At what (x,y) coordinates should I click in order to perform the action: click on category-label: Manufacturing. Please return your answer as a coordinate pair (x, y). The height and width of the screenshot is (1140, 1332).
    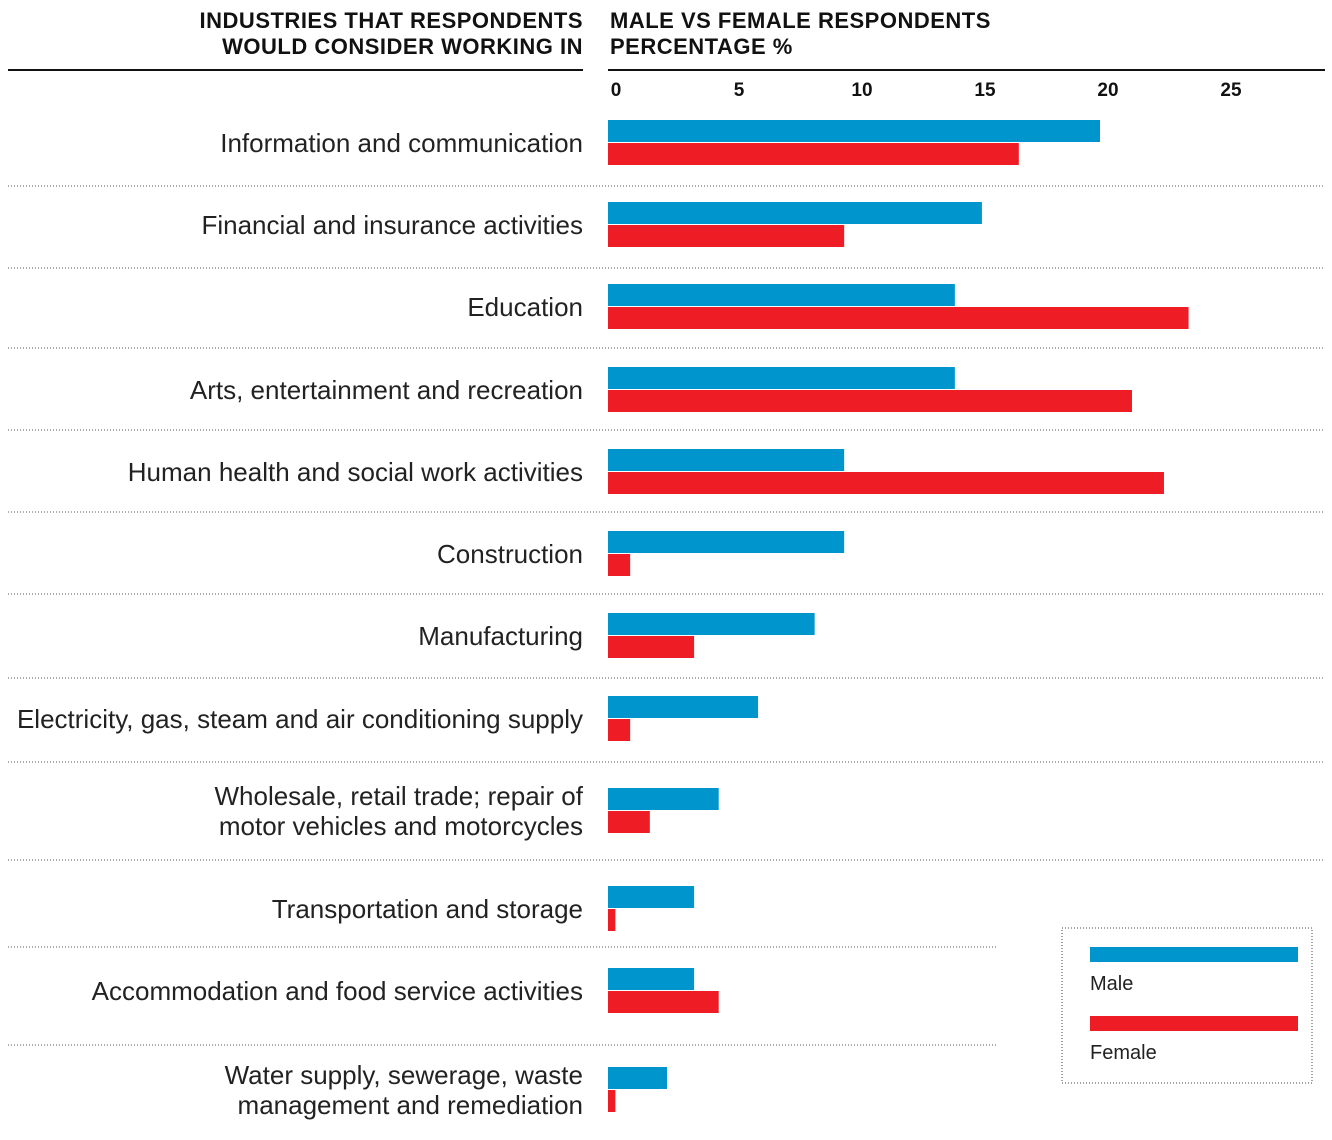
    Looking at the image, I should click on (500, 636).